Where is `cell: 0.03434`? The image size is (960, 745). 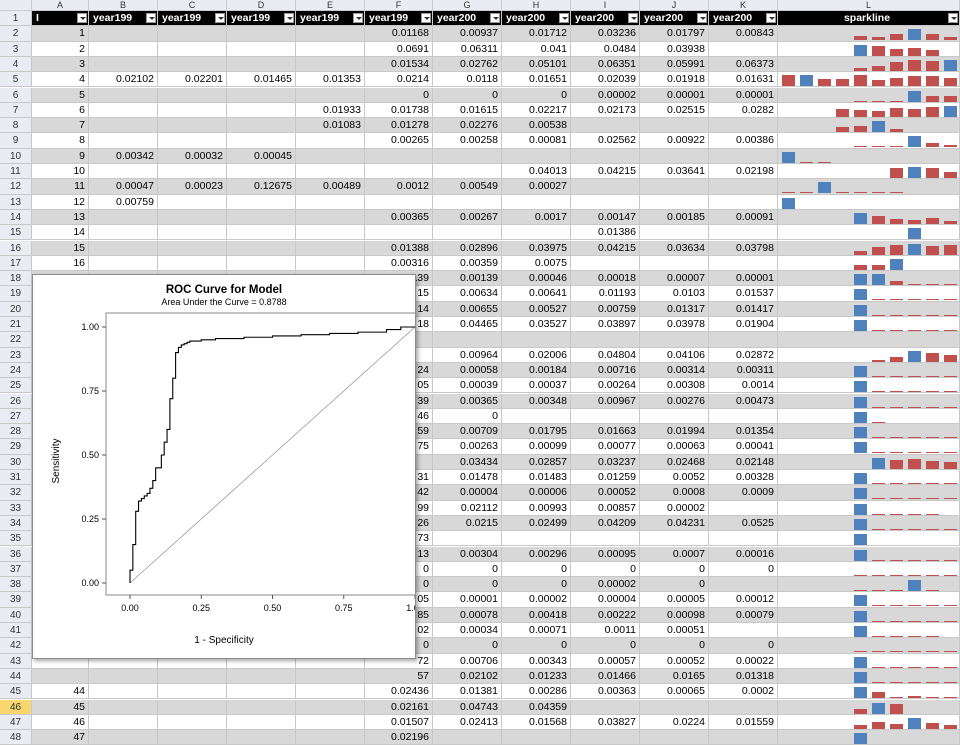
cell: 0.03434 is located at coordinates (467, 462).